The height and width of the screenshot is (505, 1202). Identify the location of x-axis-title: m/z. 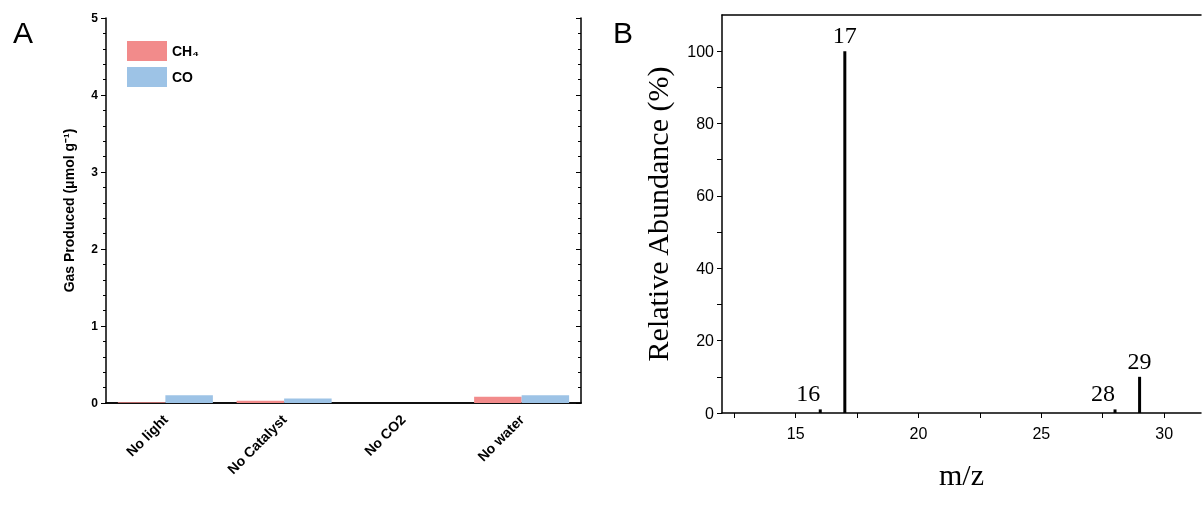
(961, 474).